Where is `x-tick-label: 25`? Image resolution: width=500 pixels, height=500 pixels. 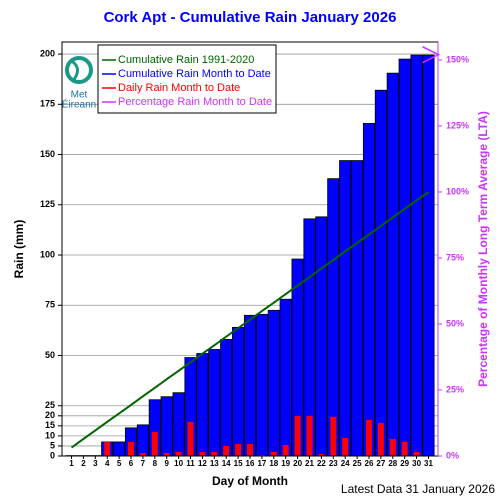 x-tick-label: 25 is located at coordinates (357, 463).